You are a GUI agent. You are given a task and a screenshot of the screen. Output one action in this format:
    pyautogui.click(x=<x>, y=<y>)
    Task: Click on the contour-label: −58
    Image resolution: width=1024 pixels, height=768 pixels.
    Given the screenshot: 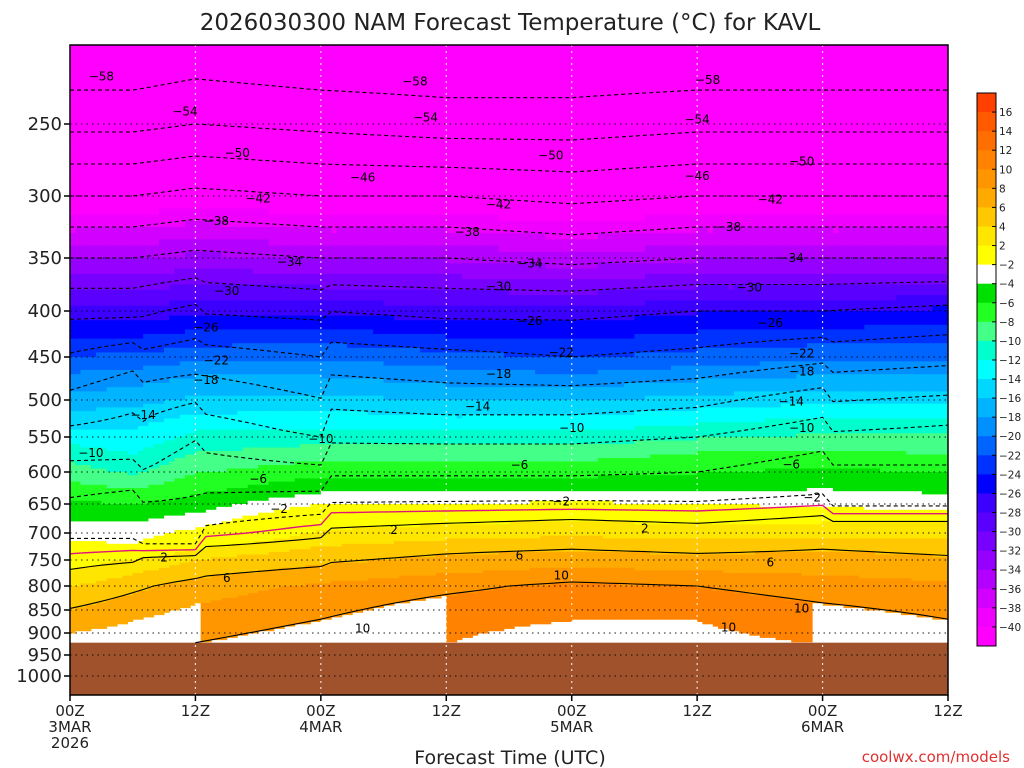 What is the action you would take?
    pyautogui.click(x=707, y=80)
    